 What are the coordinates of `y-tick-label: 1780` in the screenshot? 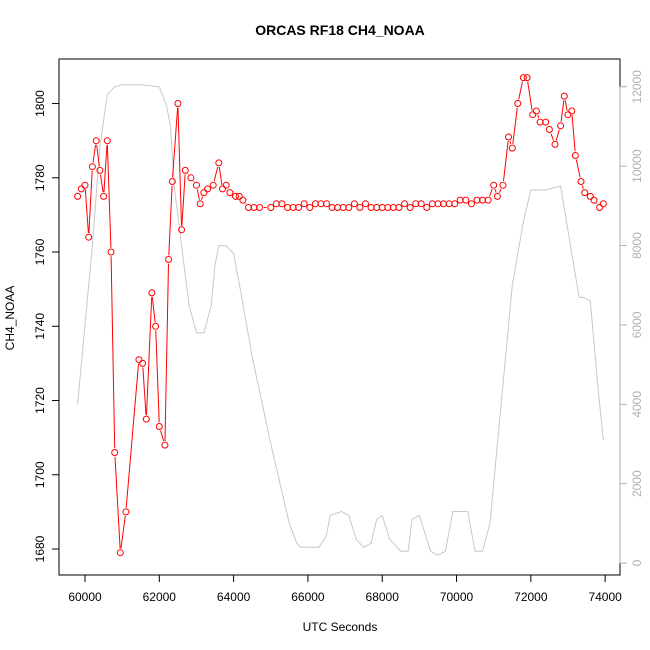 It's located at (40, 177).